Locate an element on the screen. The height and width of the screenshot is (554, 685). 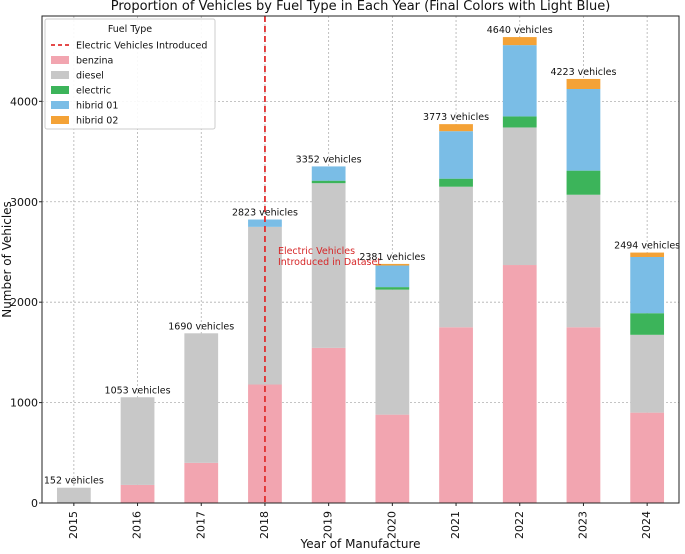
total-label: 3773 vehicles is located at coordinates (456, 117).